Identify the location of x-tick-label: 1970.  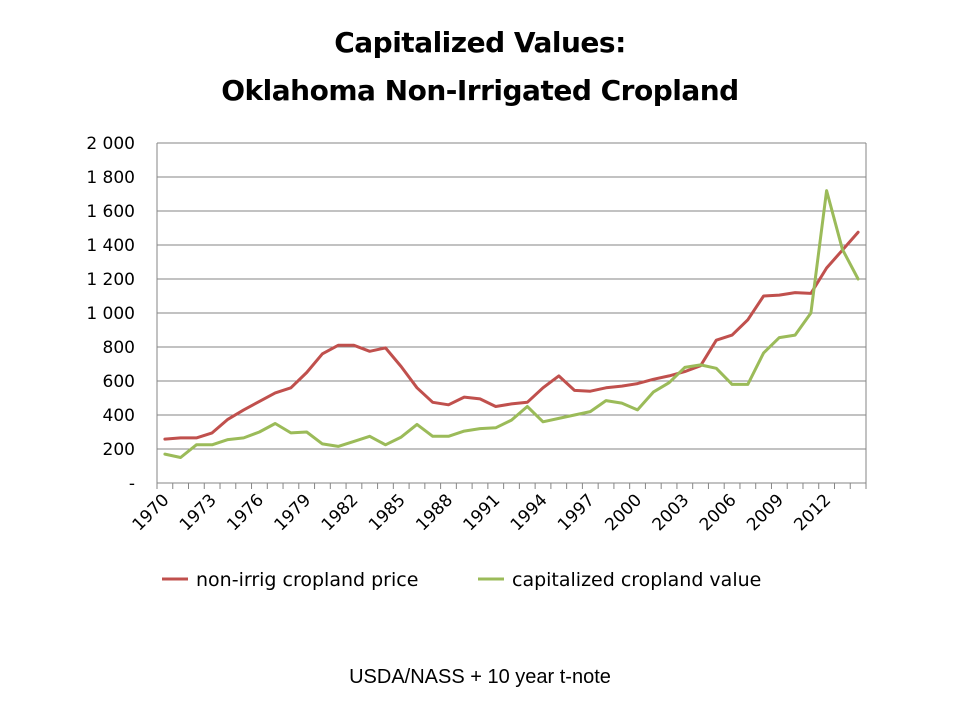
(151, 512).